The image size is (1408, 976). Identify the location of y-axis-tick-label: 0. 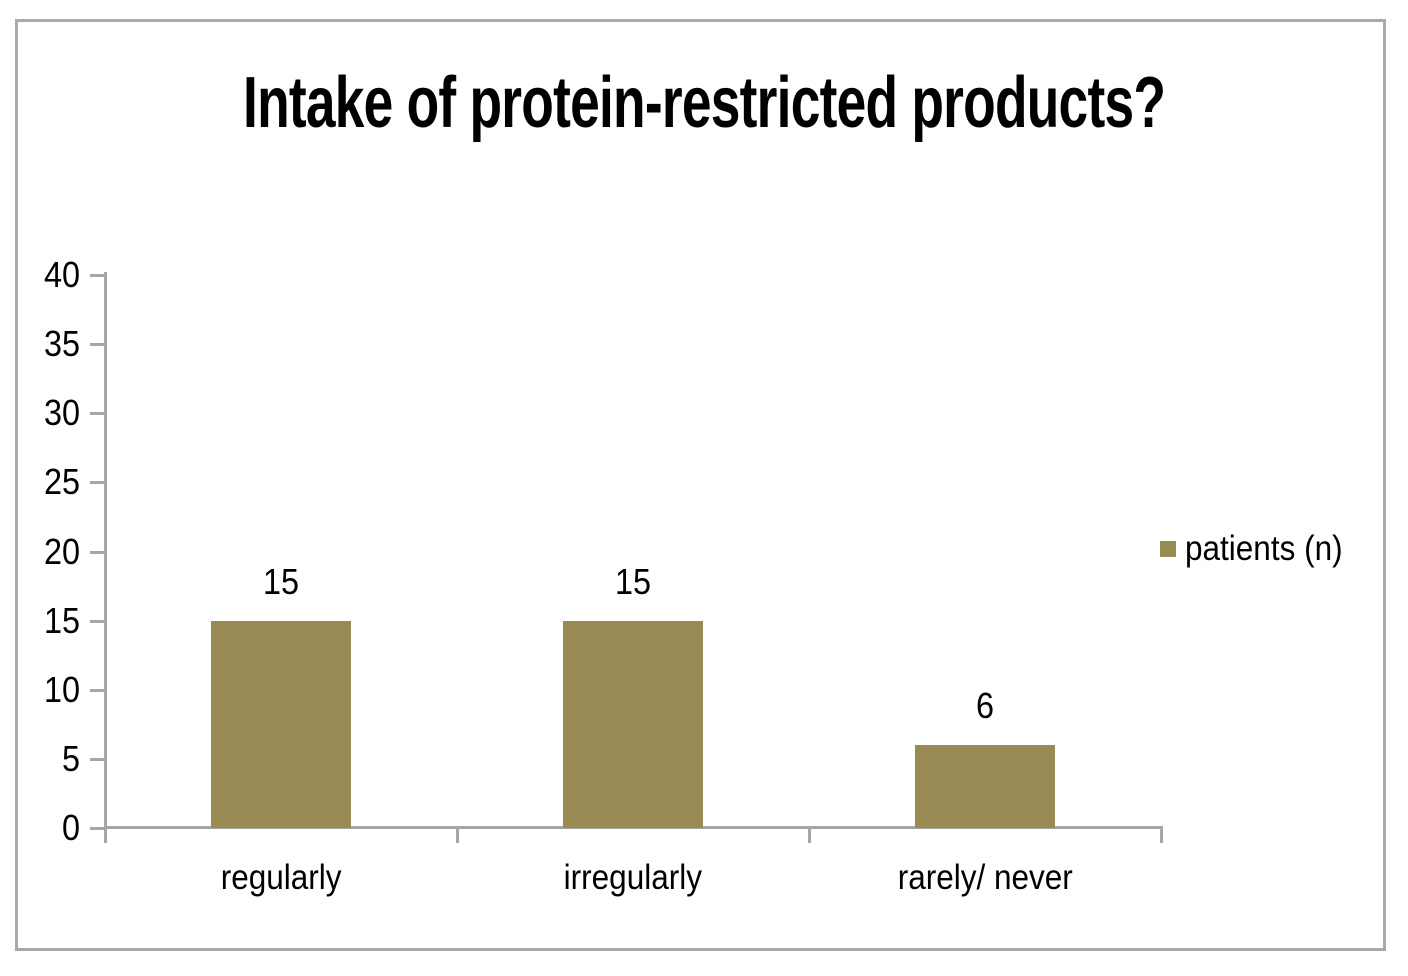
(43, 828).